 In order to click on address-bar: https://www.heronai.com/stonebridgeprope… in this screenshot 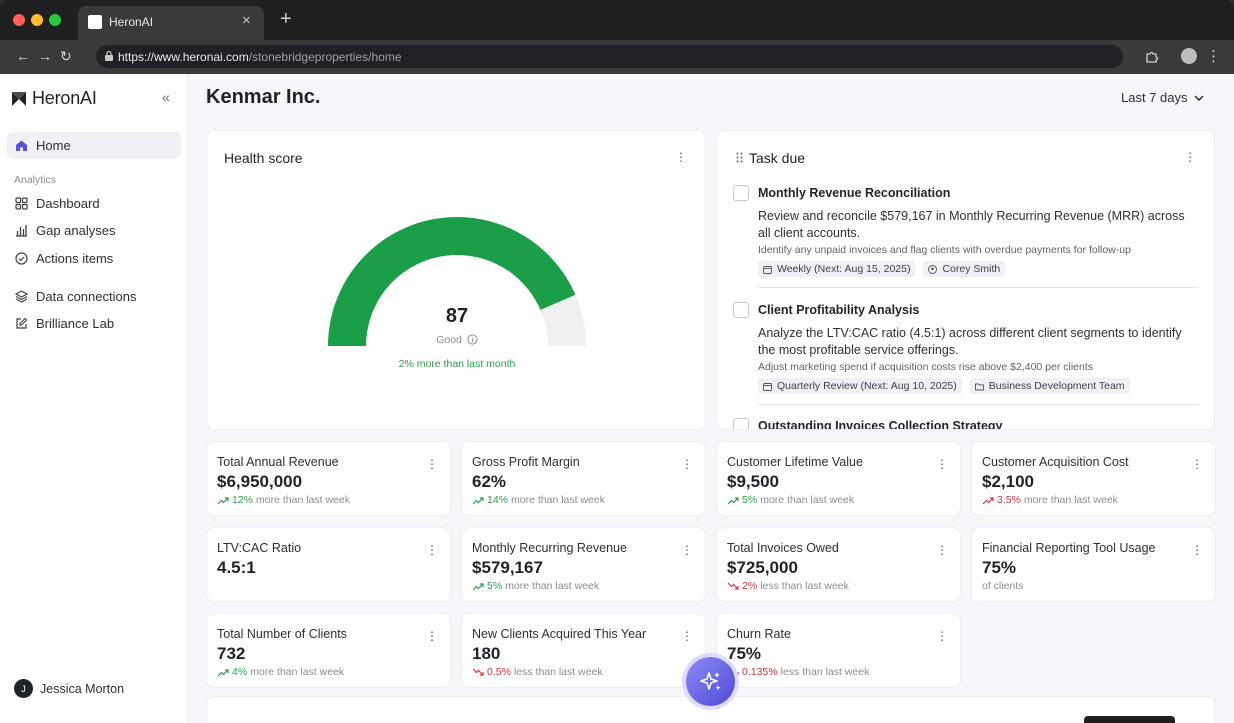, I will do `click(609, 56)`.